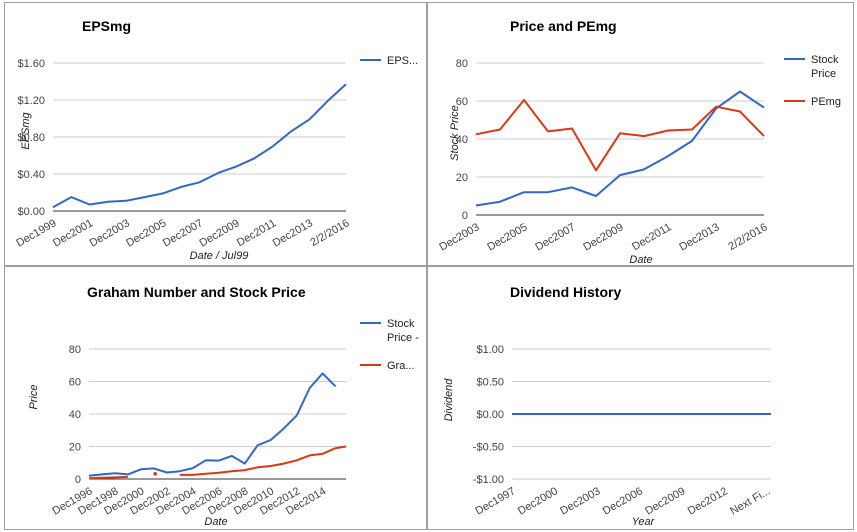 The height and width of the screenshot is (532, 857). Describe the element at coordinates (219, 256) in the screenshot. I see `x-axis-title: Date / Jul99` at that location.